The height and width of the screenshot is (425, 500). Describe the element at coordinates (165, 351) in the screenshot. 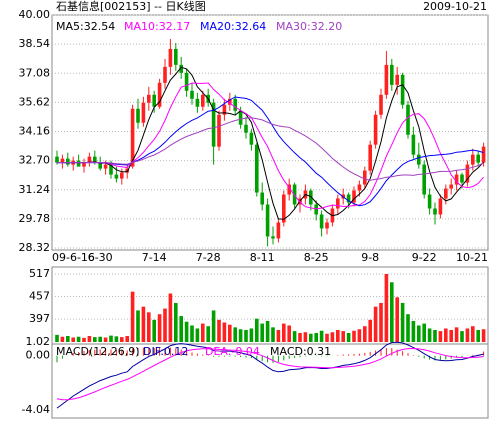

I see `legend-entry: DIF:0.12` at that location.